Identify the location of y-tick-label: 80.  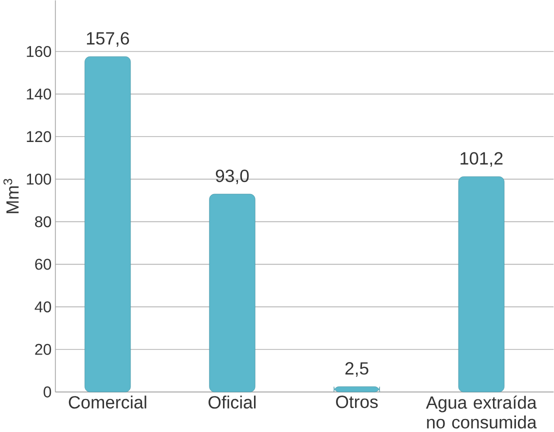
(43, 222).